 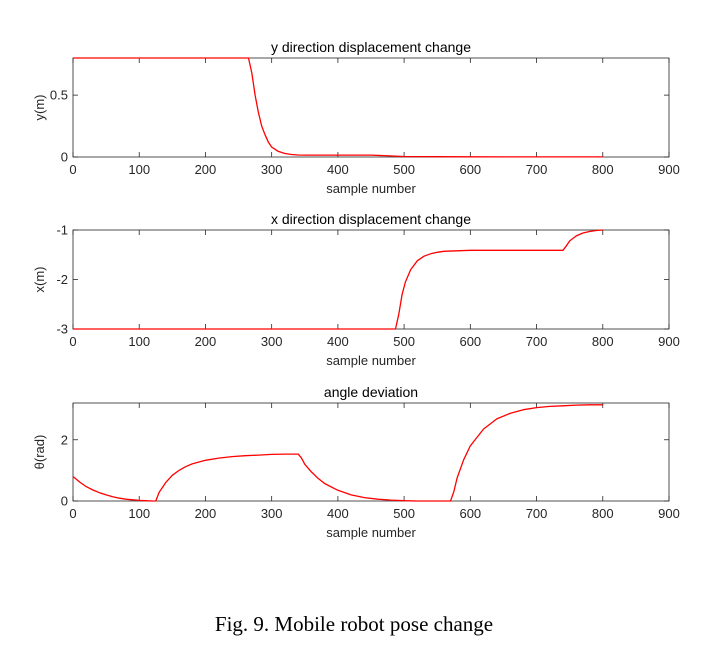 What do you see at coordinates (39, 108) in the screenshot?
I see `y-axis-label: y(m)` at bounding box center [39, 108].